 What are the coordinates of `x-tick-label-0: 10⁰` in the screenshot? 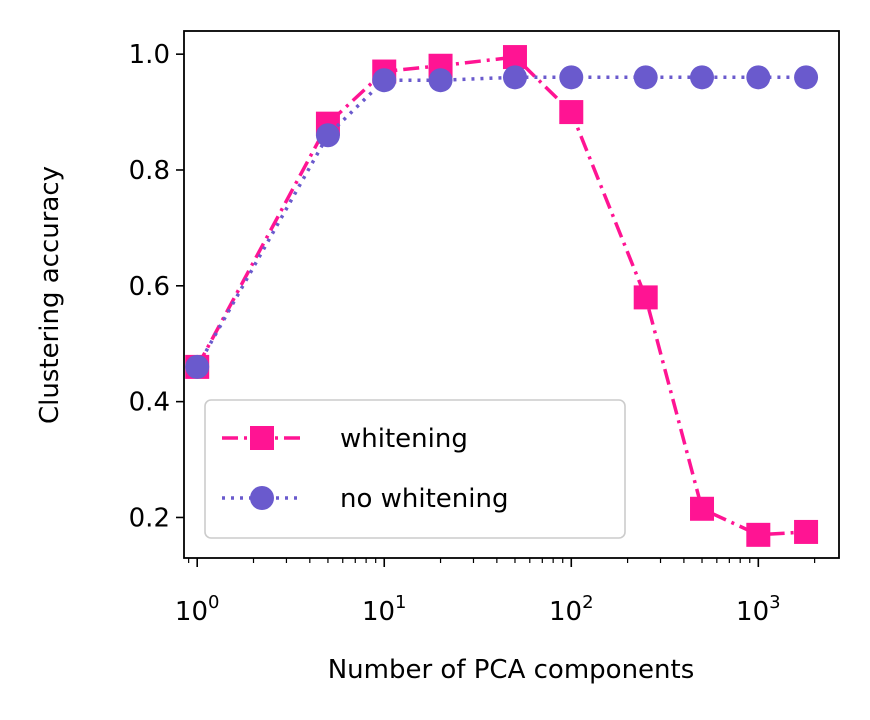 It's located at (197, 609).